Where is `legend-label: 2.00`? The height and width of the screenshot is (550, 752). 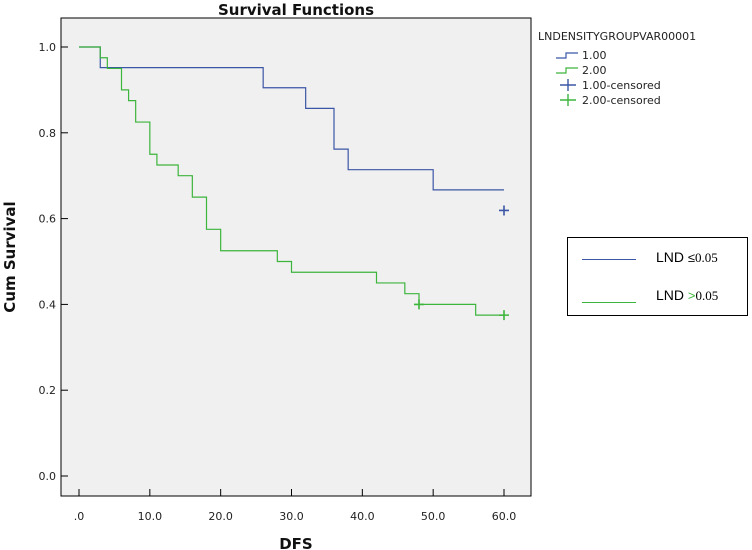 legend-label: 2.00 is located at coordinates (594, 70).